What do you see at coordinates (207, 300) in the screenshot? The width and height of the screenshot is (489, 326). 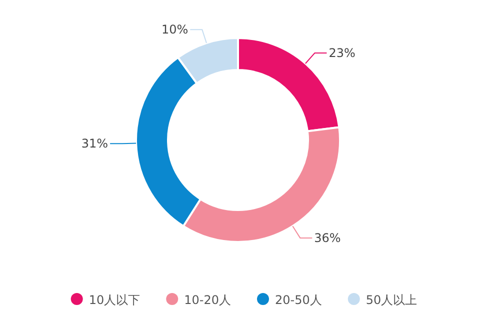 I see `legend-label: 10-20人` at bounding box center [207, 300].